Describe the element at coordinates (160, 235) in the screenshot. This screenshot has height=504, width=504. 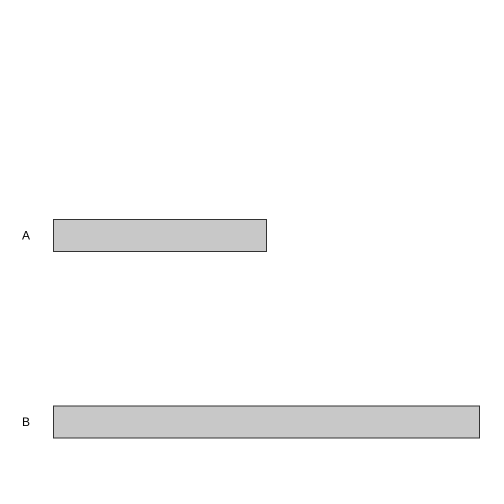
I see `bar-a` at that location.